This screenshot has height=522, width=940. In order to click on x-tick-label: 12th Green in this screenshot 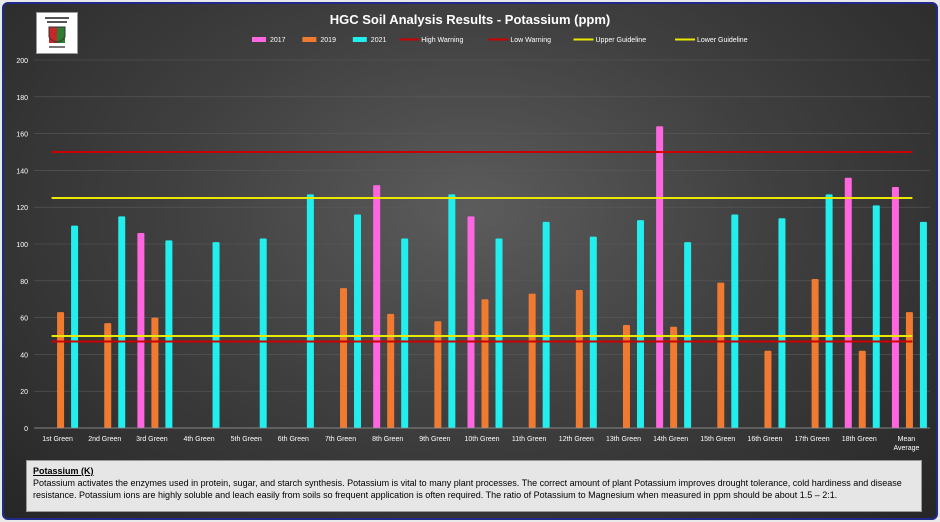, I will do `click(576, 439)`.